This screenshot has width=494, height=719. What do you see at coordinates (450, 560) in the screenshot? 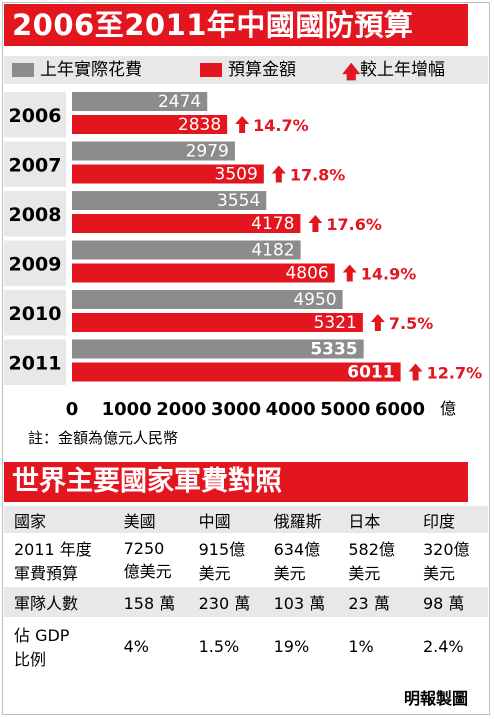
I see `table-cell: 320億美元` at bounding box center [450, 560].